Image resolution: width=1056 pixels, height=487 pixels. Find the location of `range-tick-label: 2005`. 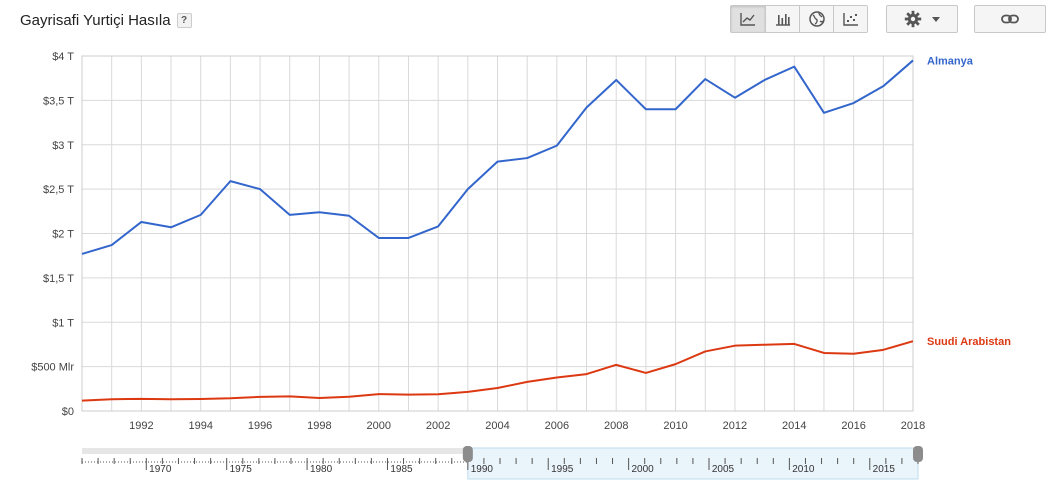

range-tick-label: 2005 is located at coordinates (723, 469).